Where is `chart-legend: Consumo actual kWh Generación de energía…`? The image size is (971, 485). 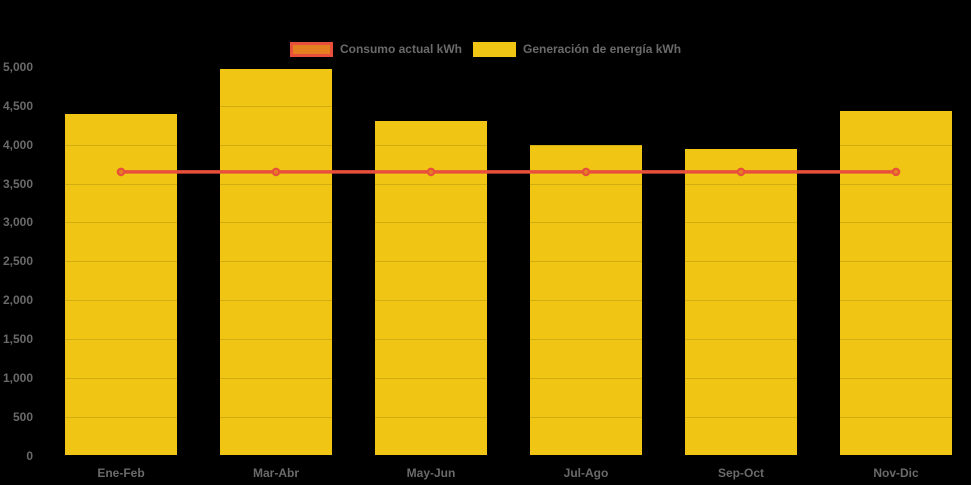 chart-legend: Consumo actual kWh Generación de energía… is located at coordinates (485, 49).